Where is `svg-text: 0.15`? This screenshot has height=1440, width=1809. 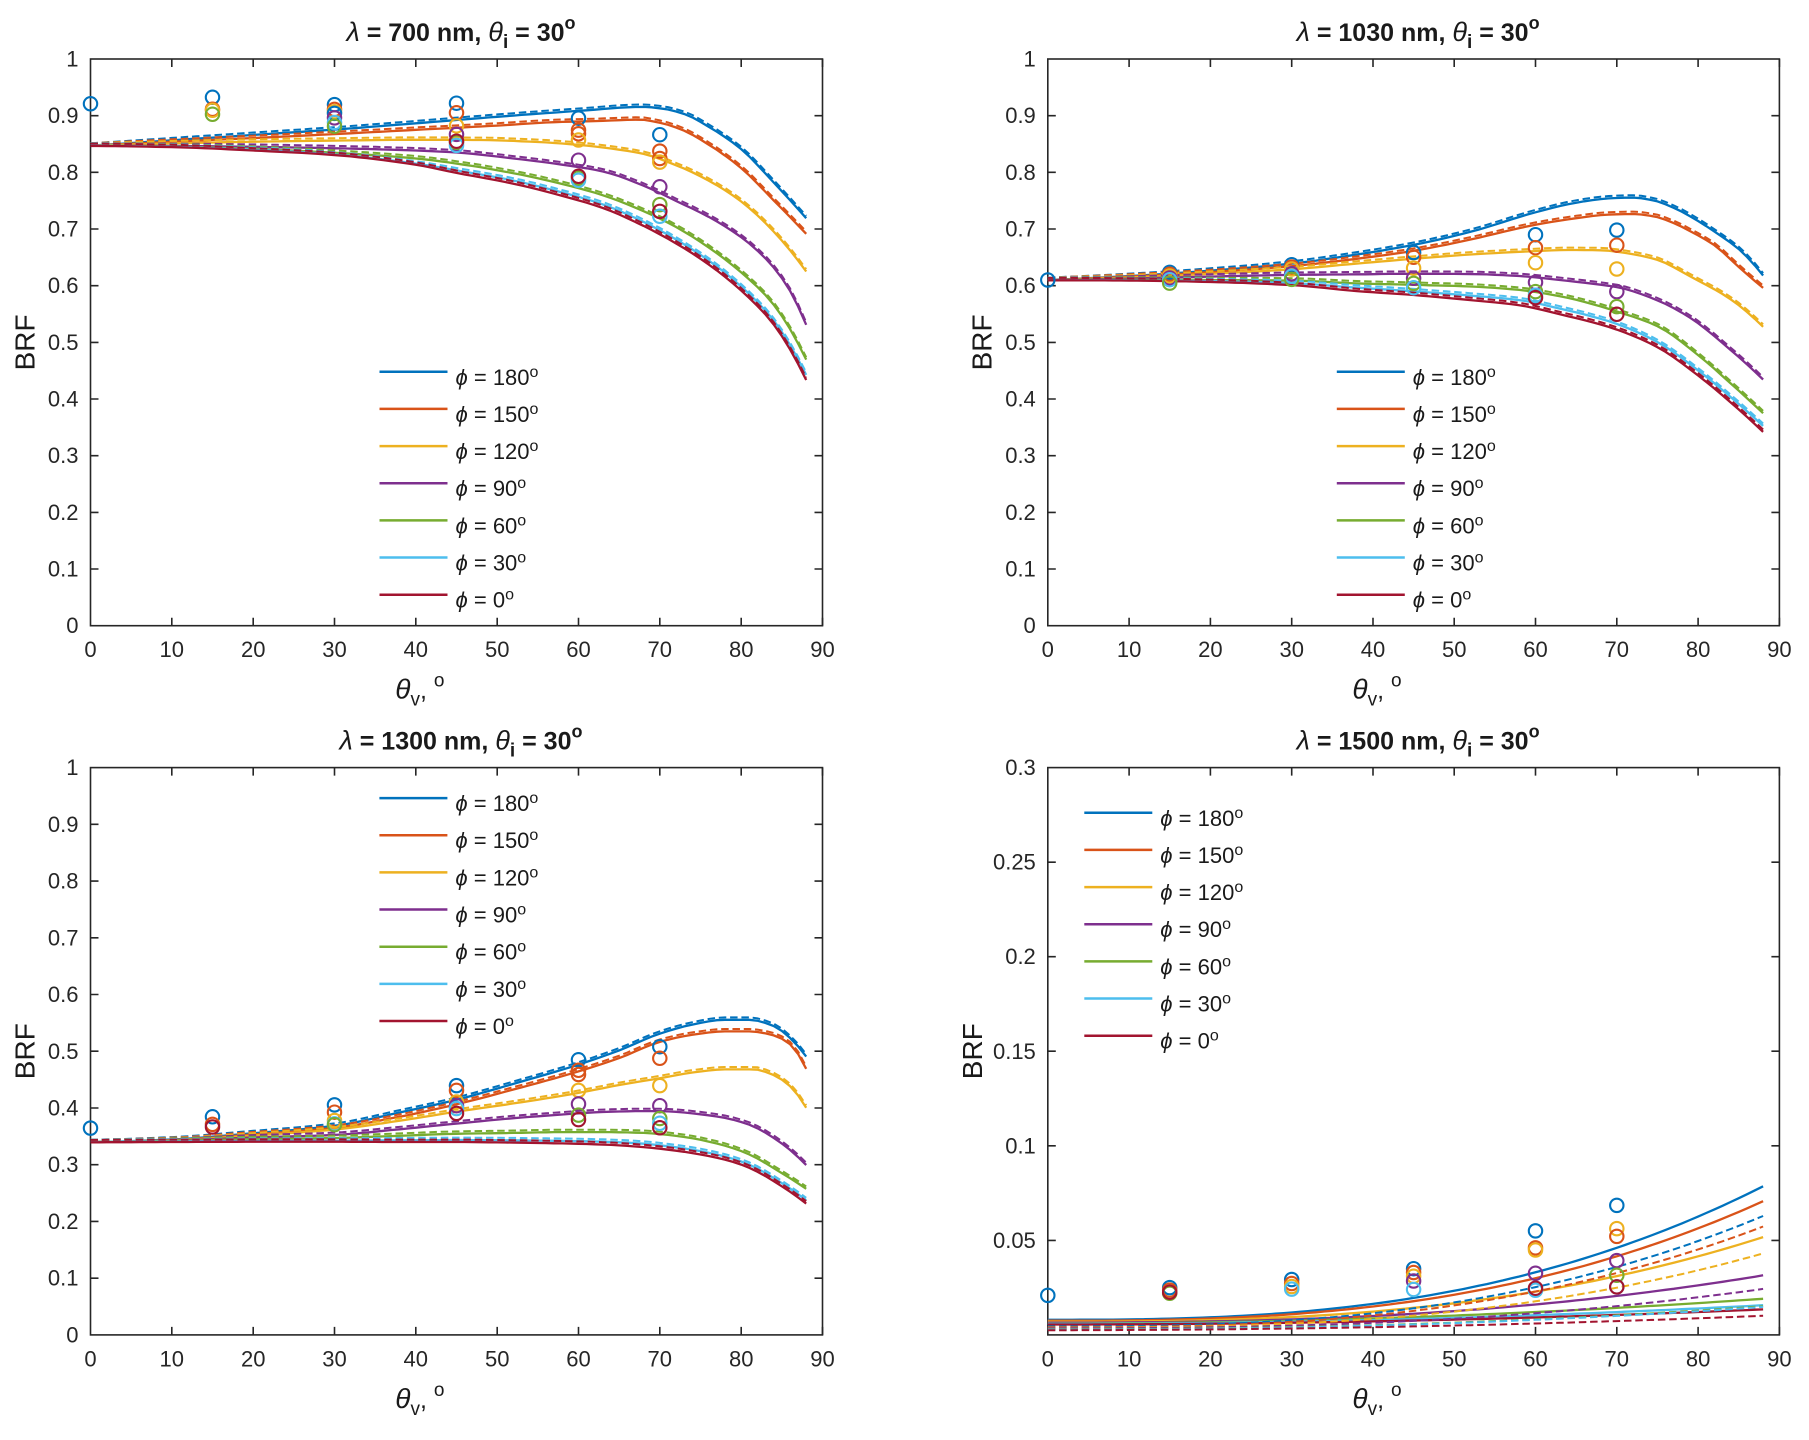
svg-text: 0.15 is located at coordinates (1014, 1051).